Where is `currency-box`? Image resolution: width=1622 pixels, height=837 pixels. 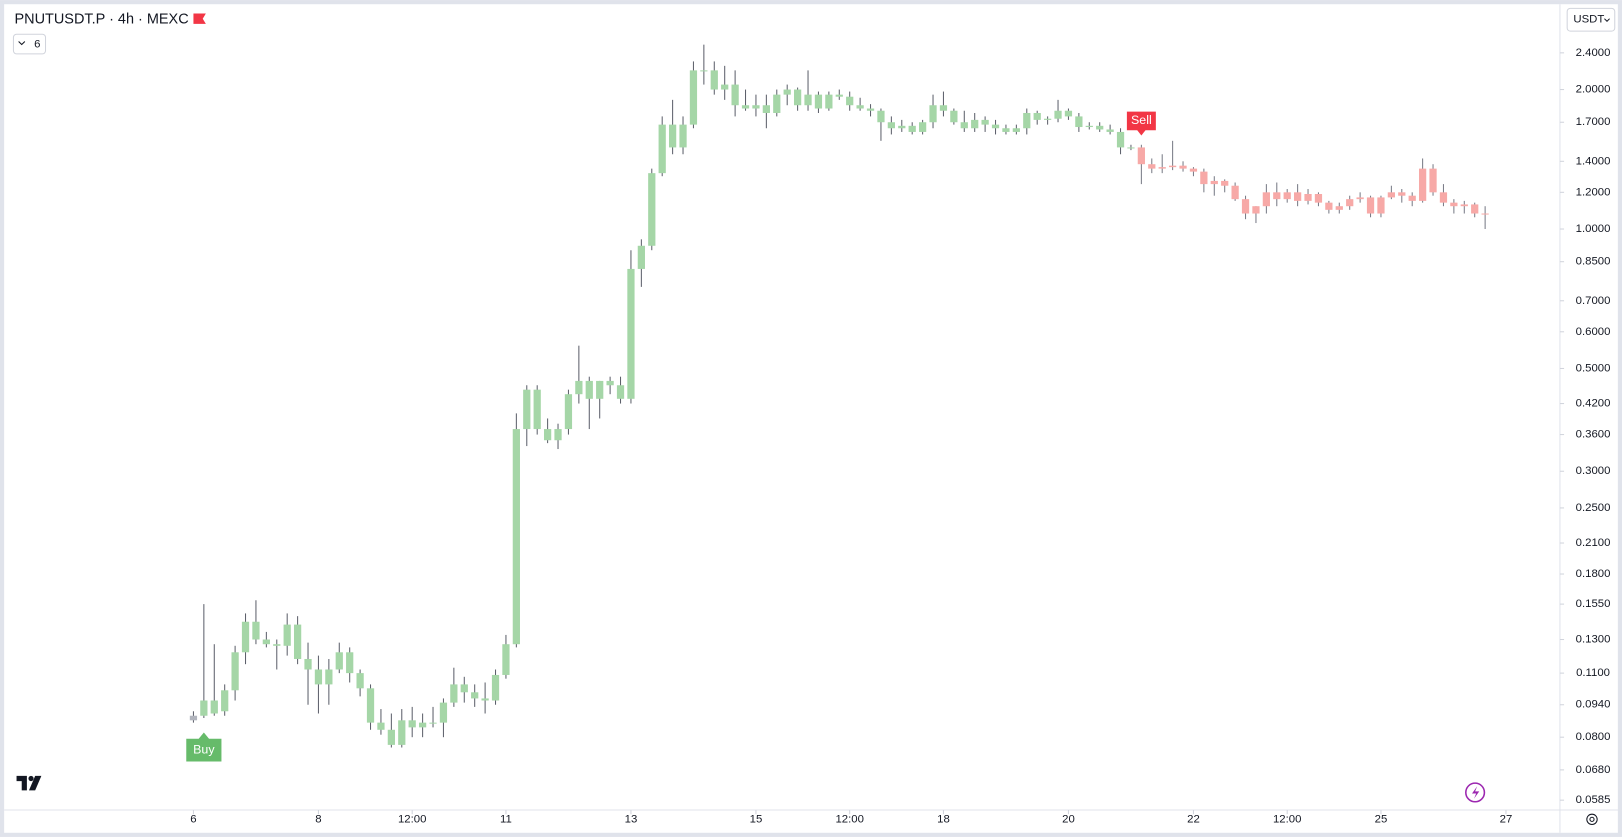
currency-box is located at coordinates (1591, 19).